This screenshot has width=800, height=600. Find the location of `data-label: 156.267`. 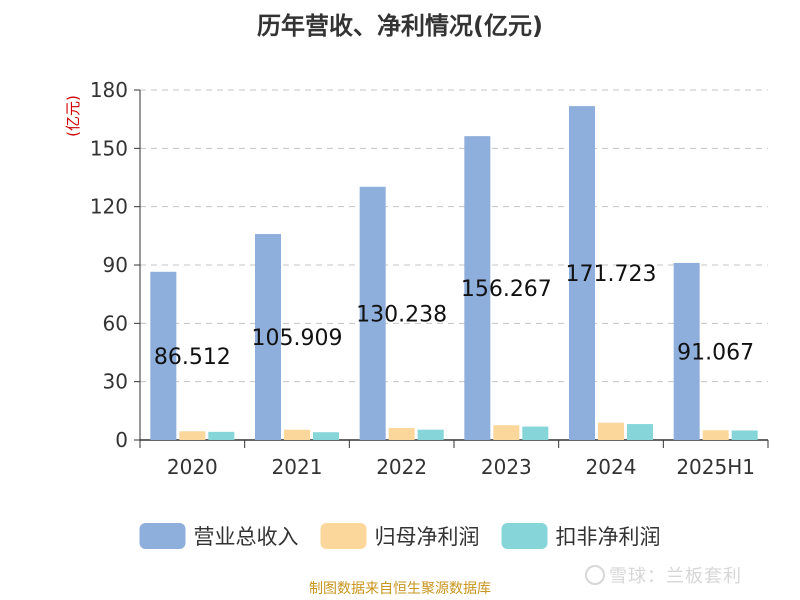

data-label: 156.267 is located at coordinates (506, 289).